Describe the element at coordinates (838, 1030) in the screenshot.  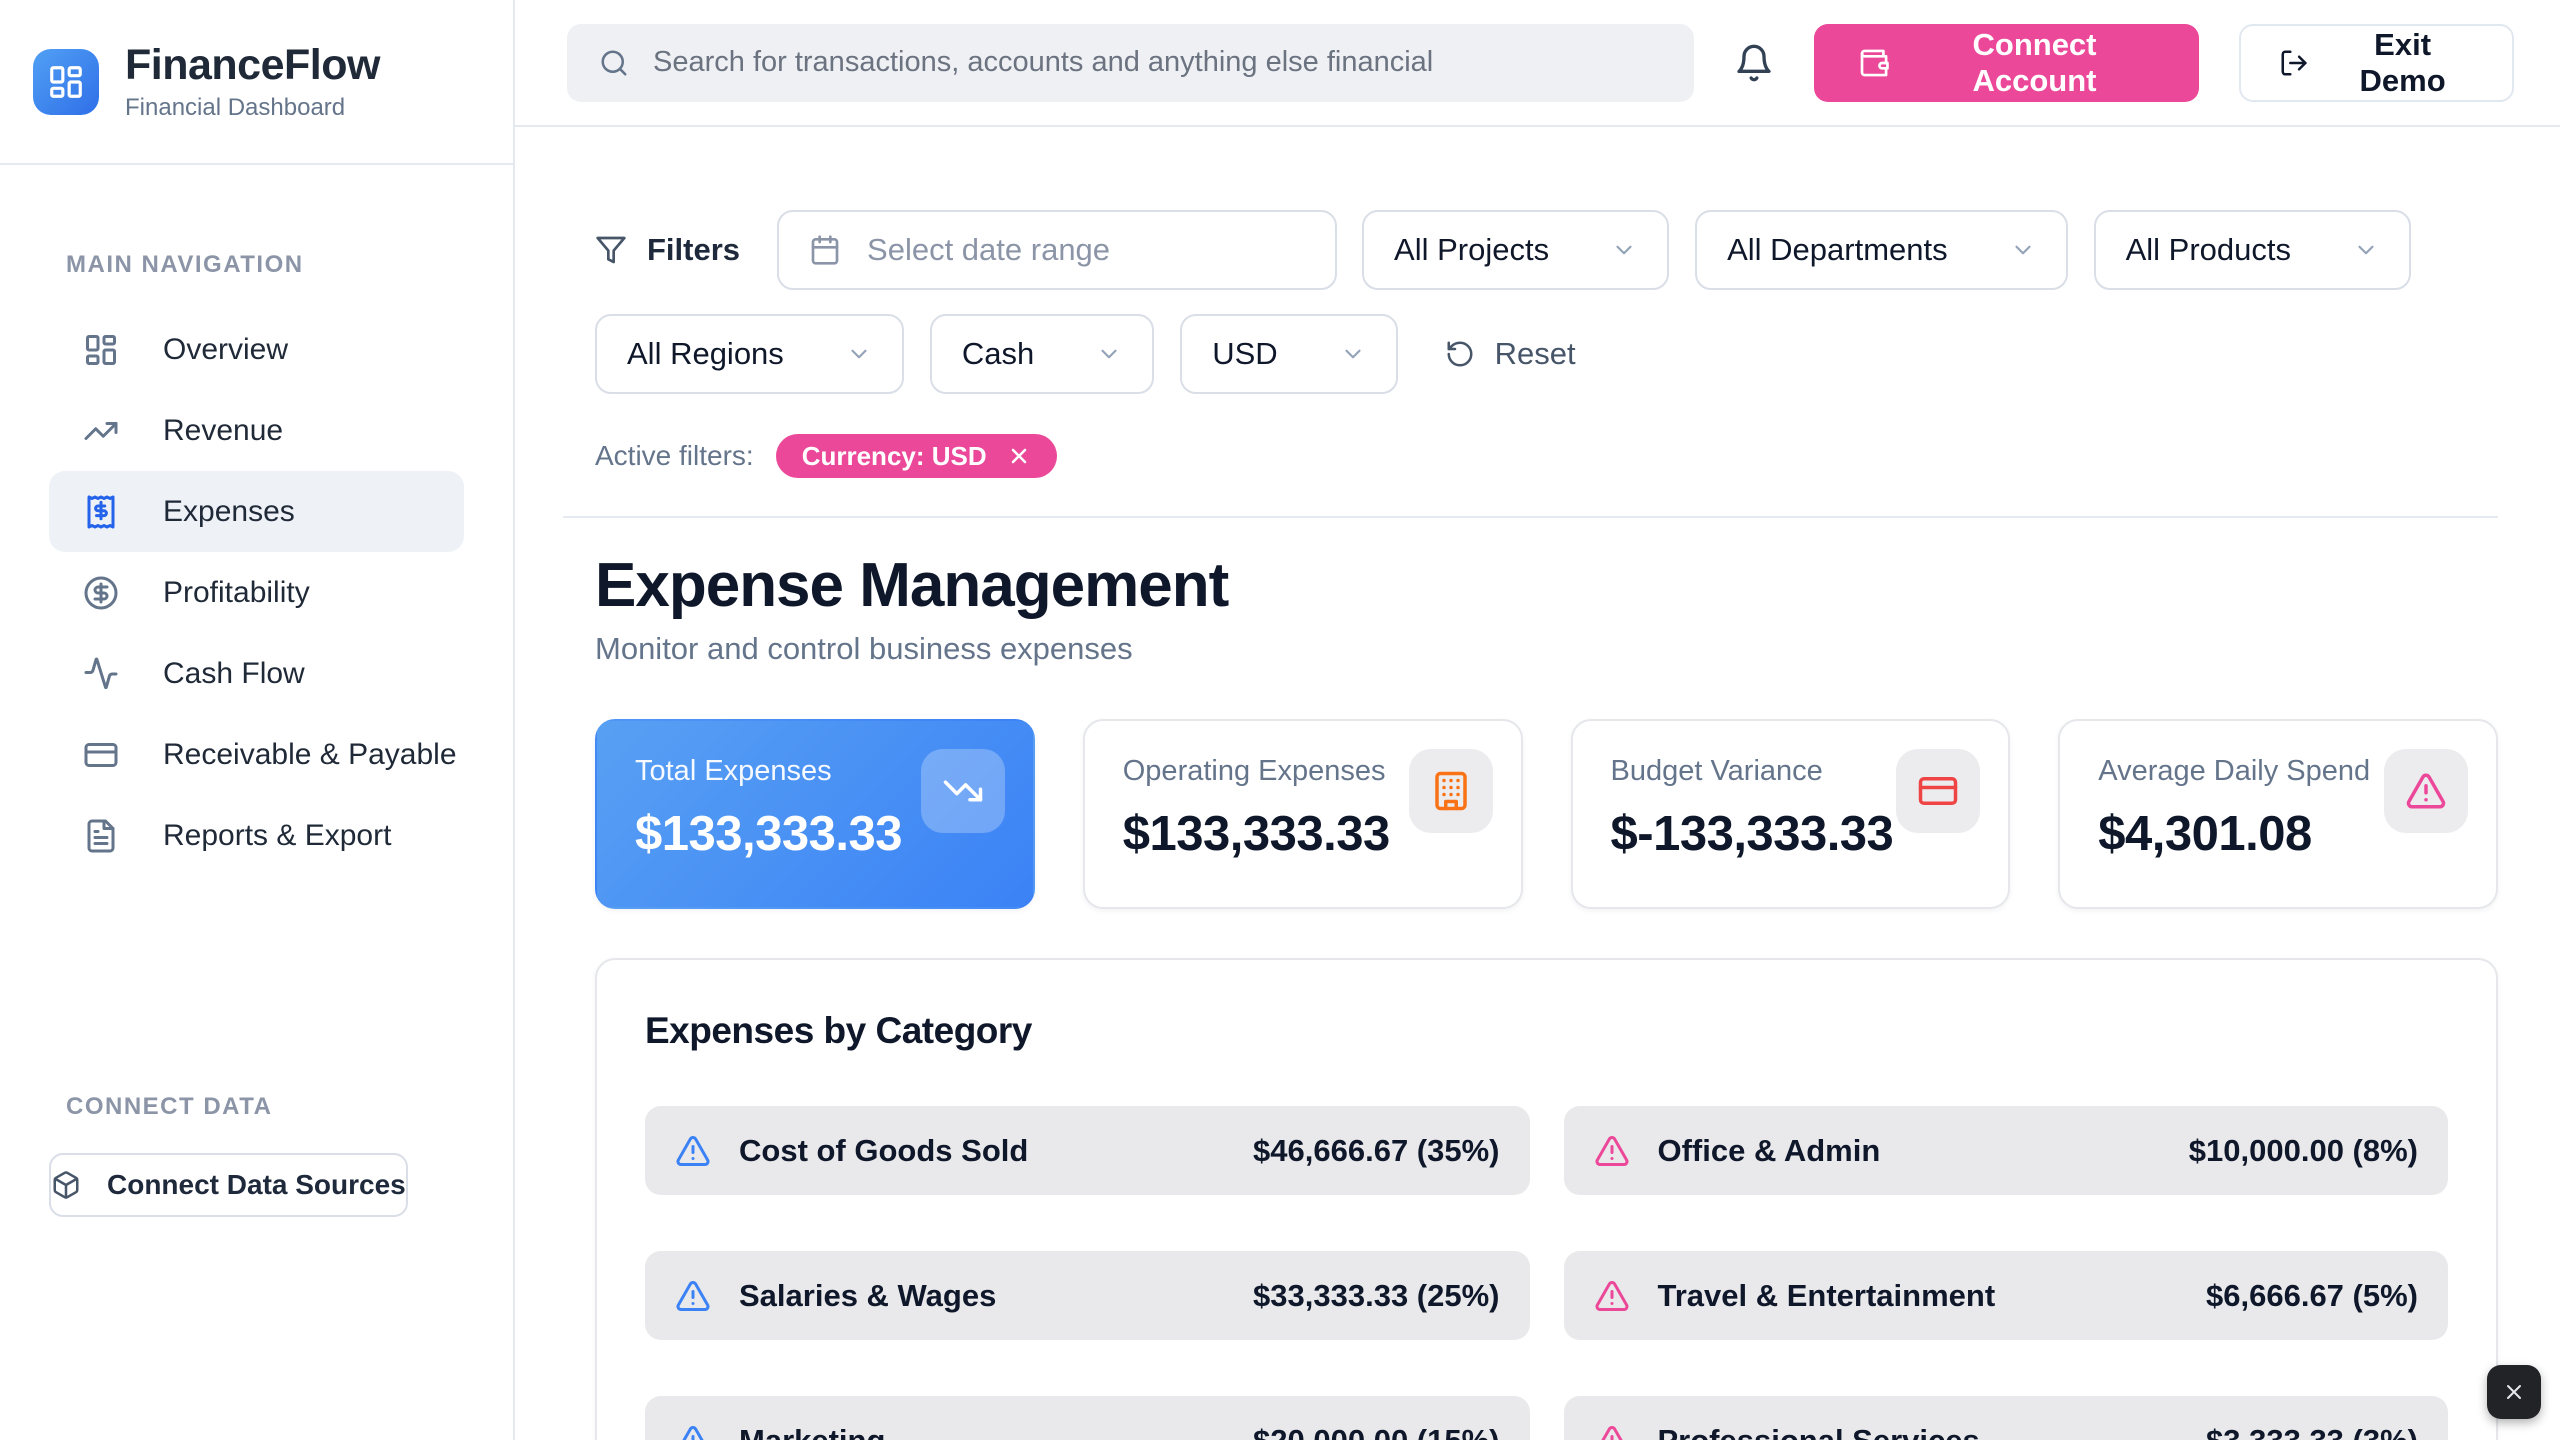
I see `expenses-by-category-title: Expenses by Category` at that location.